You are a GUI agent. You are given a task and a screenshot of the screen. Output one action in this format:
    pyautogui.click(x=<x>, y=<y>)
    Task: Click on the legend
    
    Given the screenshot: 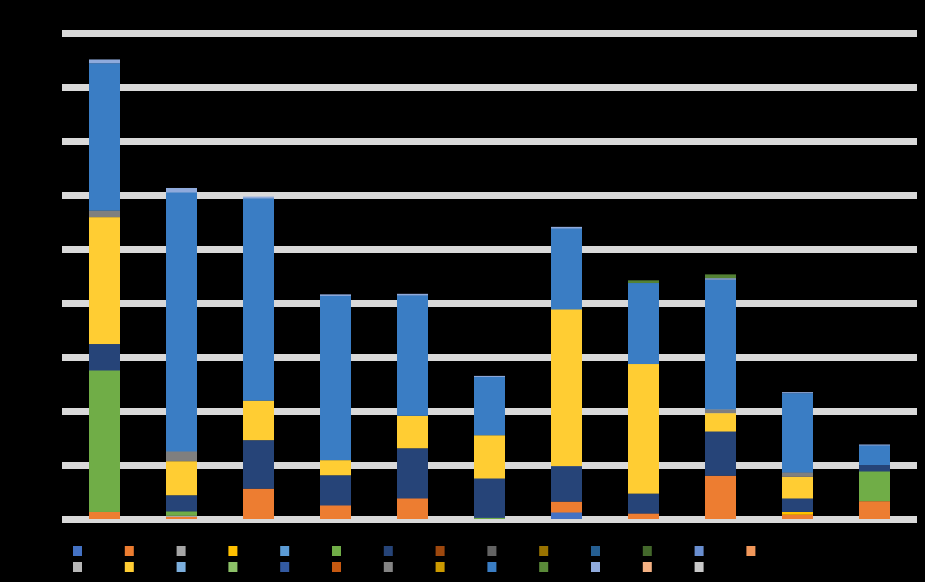 What is the action you would take?
    pyautogui.click(x=414, y=559)
    